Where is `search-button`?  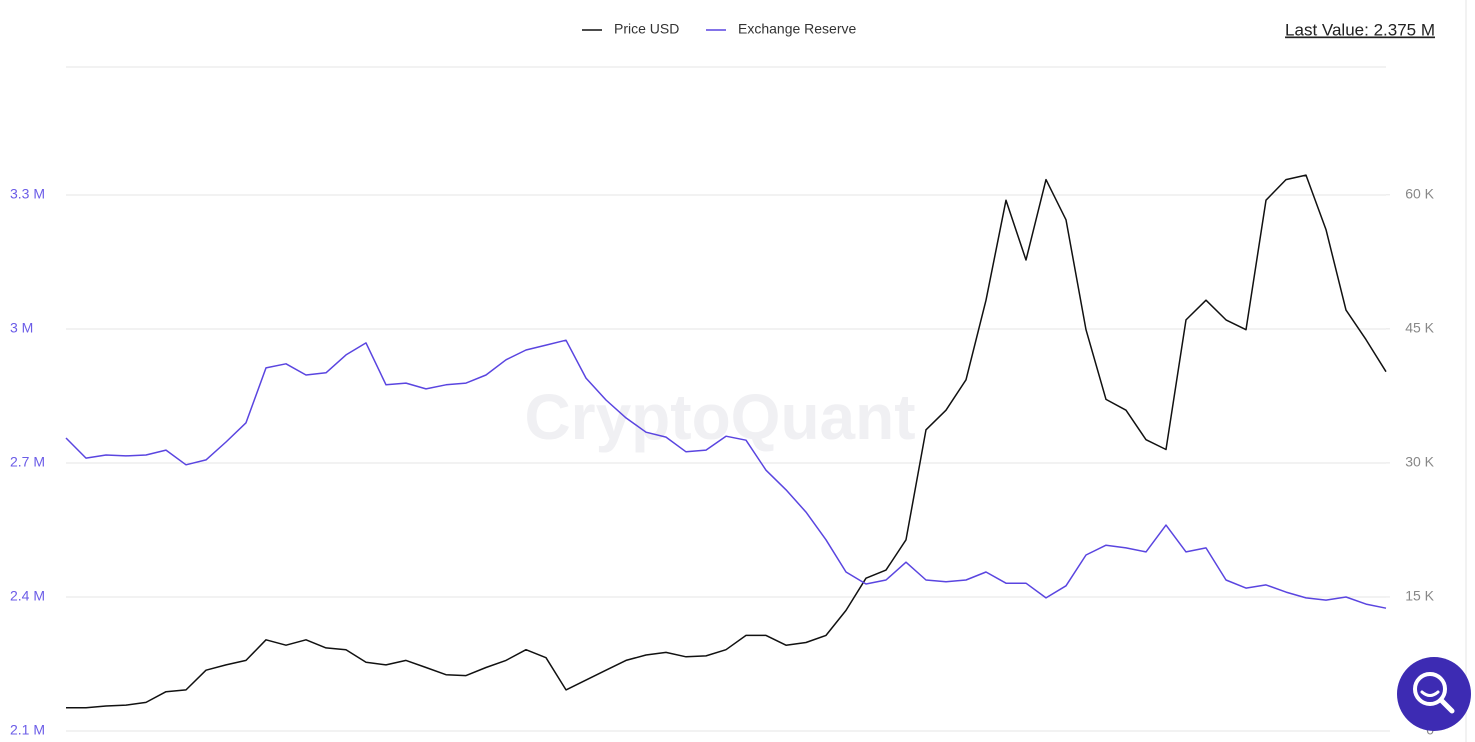
search-button is located at coordinates (1434, 694).